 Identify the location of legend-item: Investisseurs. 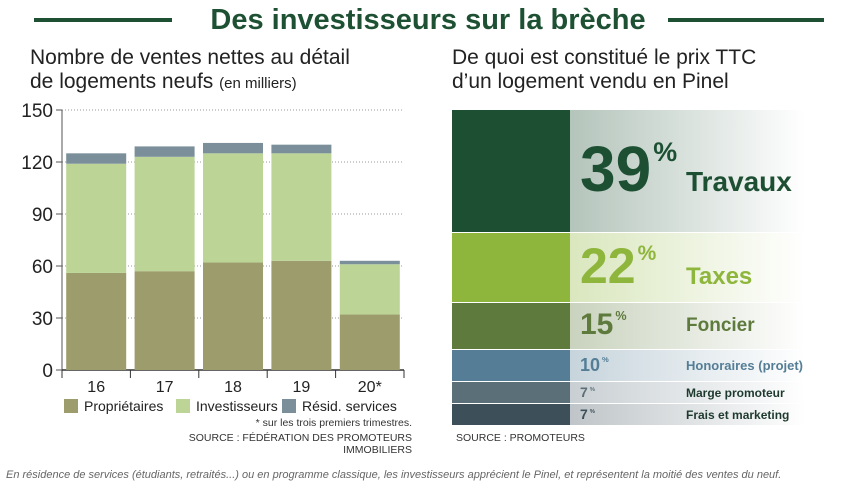
(227, 406).